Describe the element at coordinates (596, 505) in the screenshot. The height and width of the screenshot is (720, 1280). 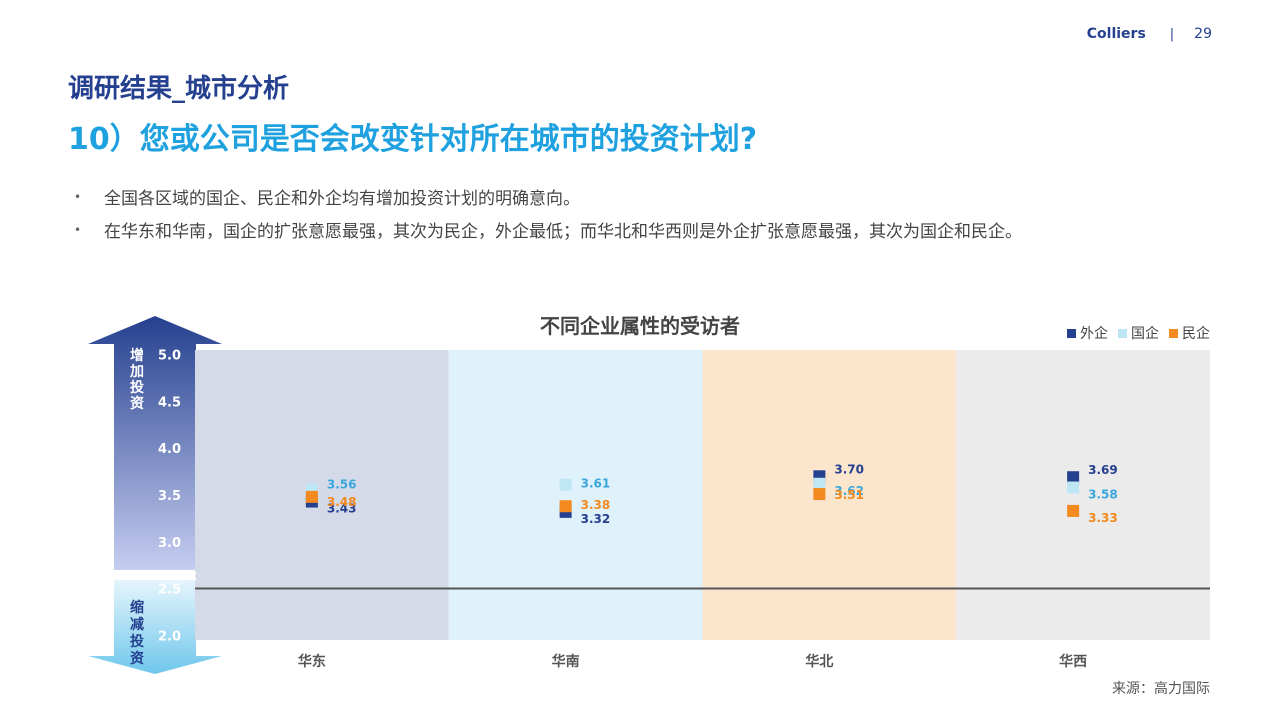
I see `data-label-private: 3.38` at that location.